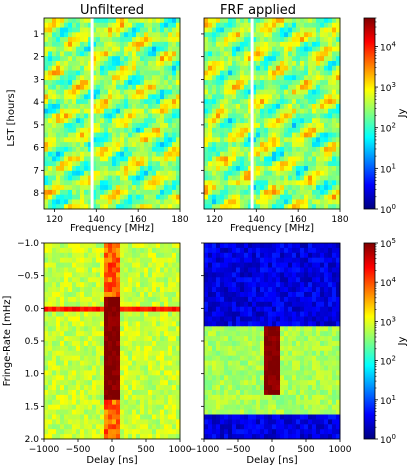 The width and height of the screenshot is (416, 468). Describe the element at coordinates (180, 450) in the screenshot. I see `x-tick-label: 1000` at that location.